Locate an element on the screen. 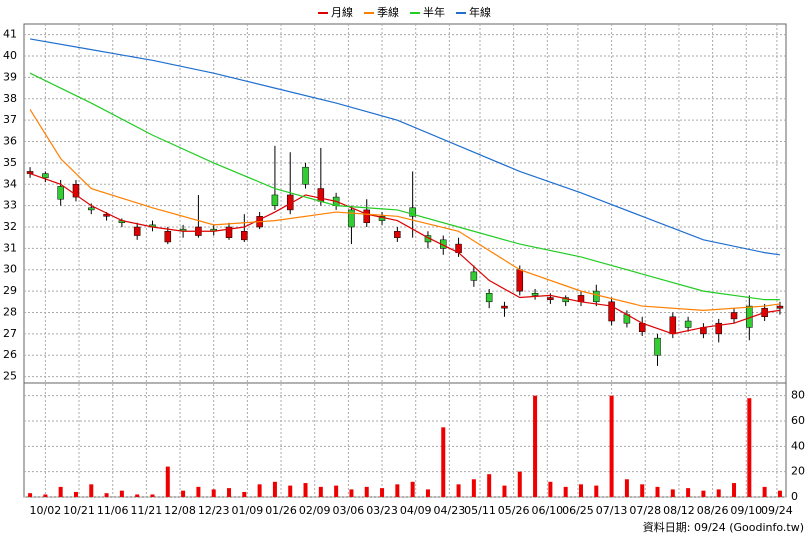 Image resolution: width=808 pixels, height=540 pixels. x-tick-label: 05/11 is located at coordinates (480, 510).